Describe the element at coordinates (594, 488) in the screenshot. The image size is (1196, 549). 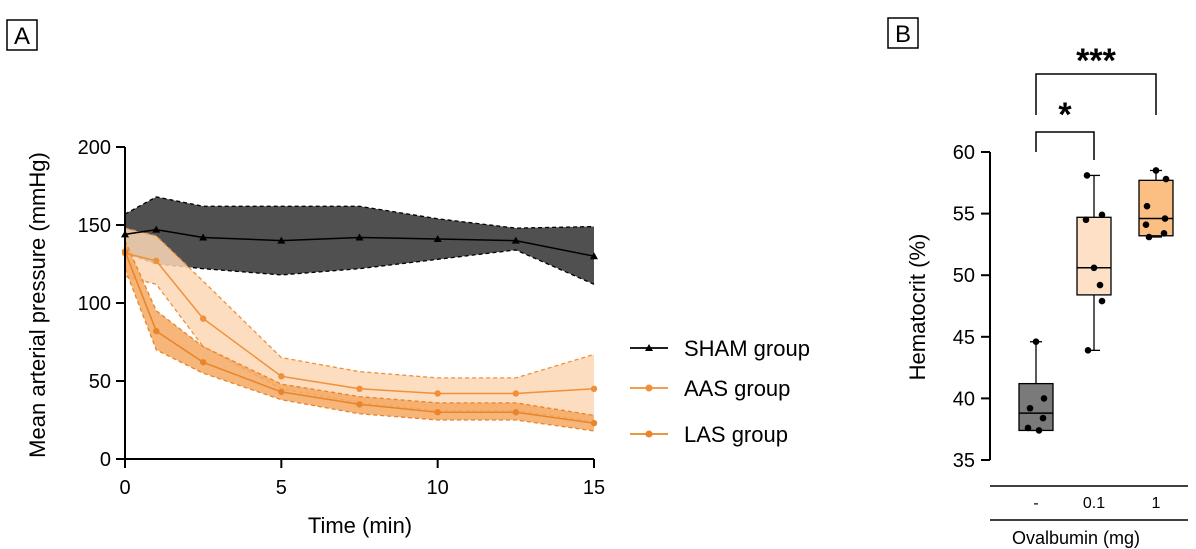
I see `x-tick-label: 15` at that location.